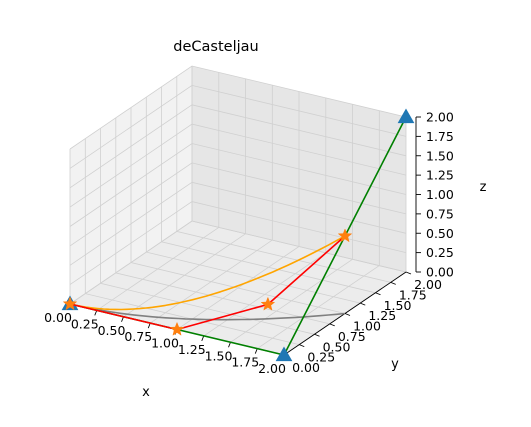 The height and width of the screenshot is (427, 531). I want to click on x-axis-label: x, so click(146, 392).